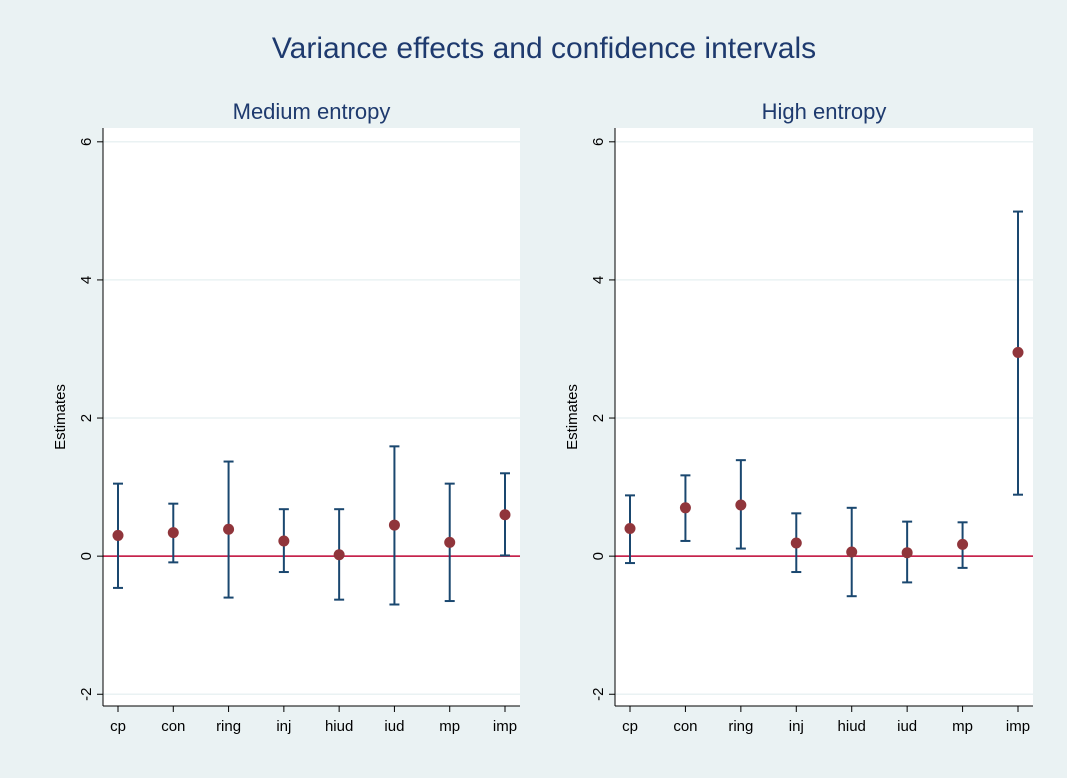  Describe the element at coordinates (312, 111) in the screenshot. I see `panel-title: Medium entropy` at that location.